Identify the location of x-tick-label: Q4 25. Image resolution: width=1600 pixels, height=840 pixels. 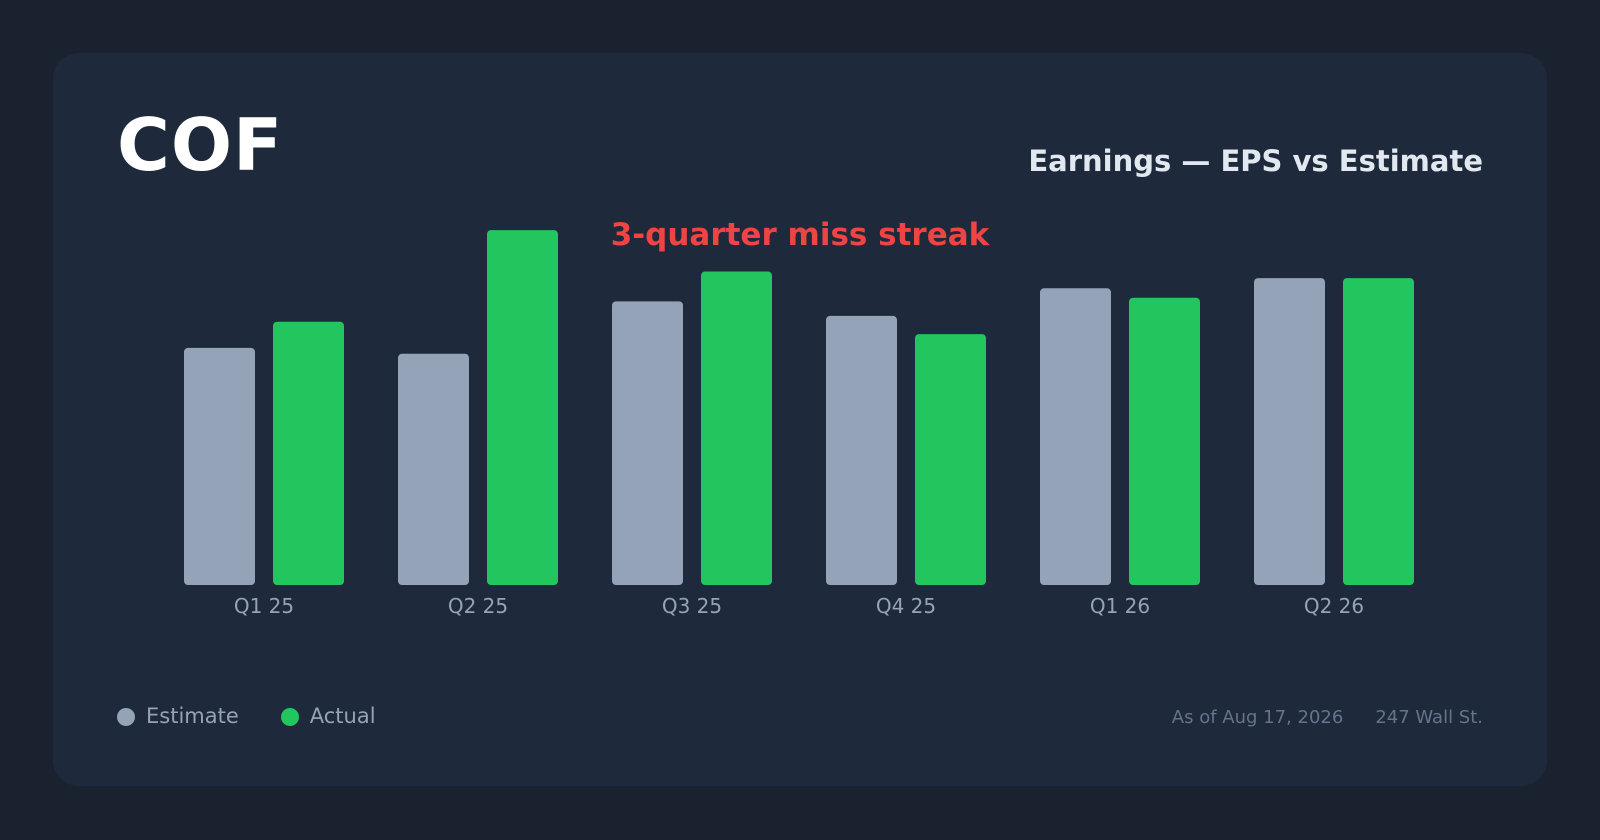
(906, 606).